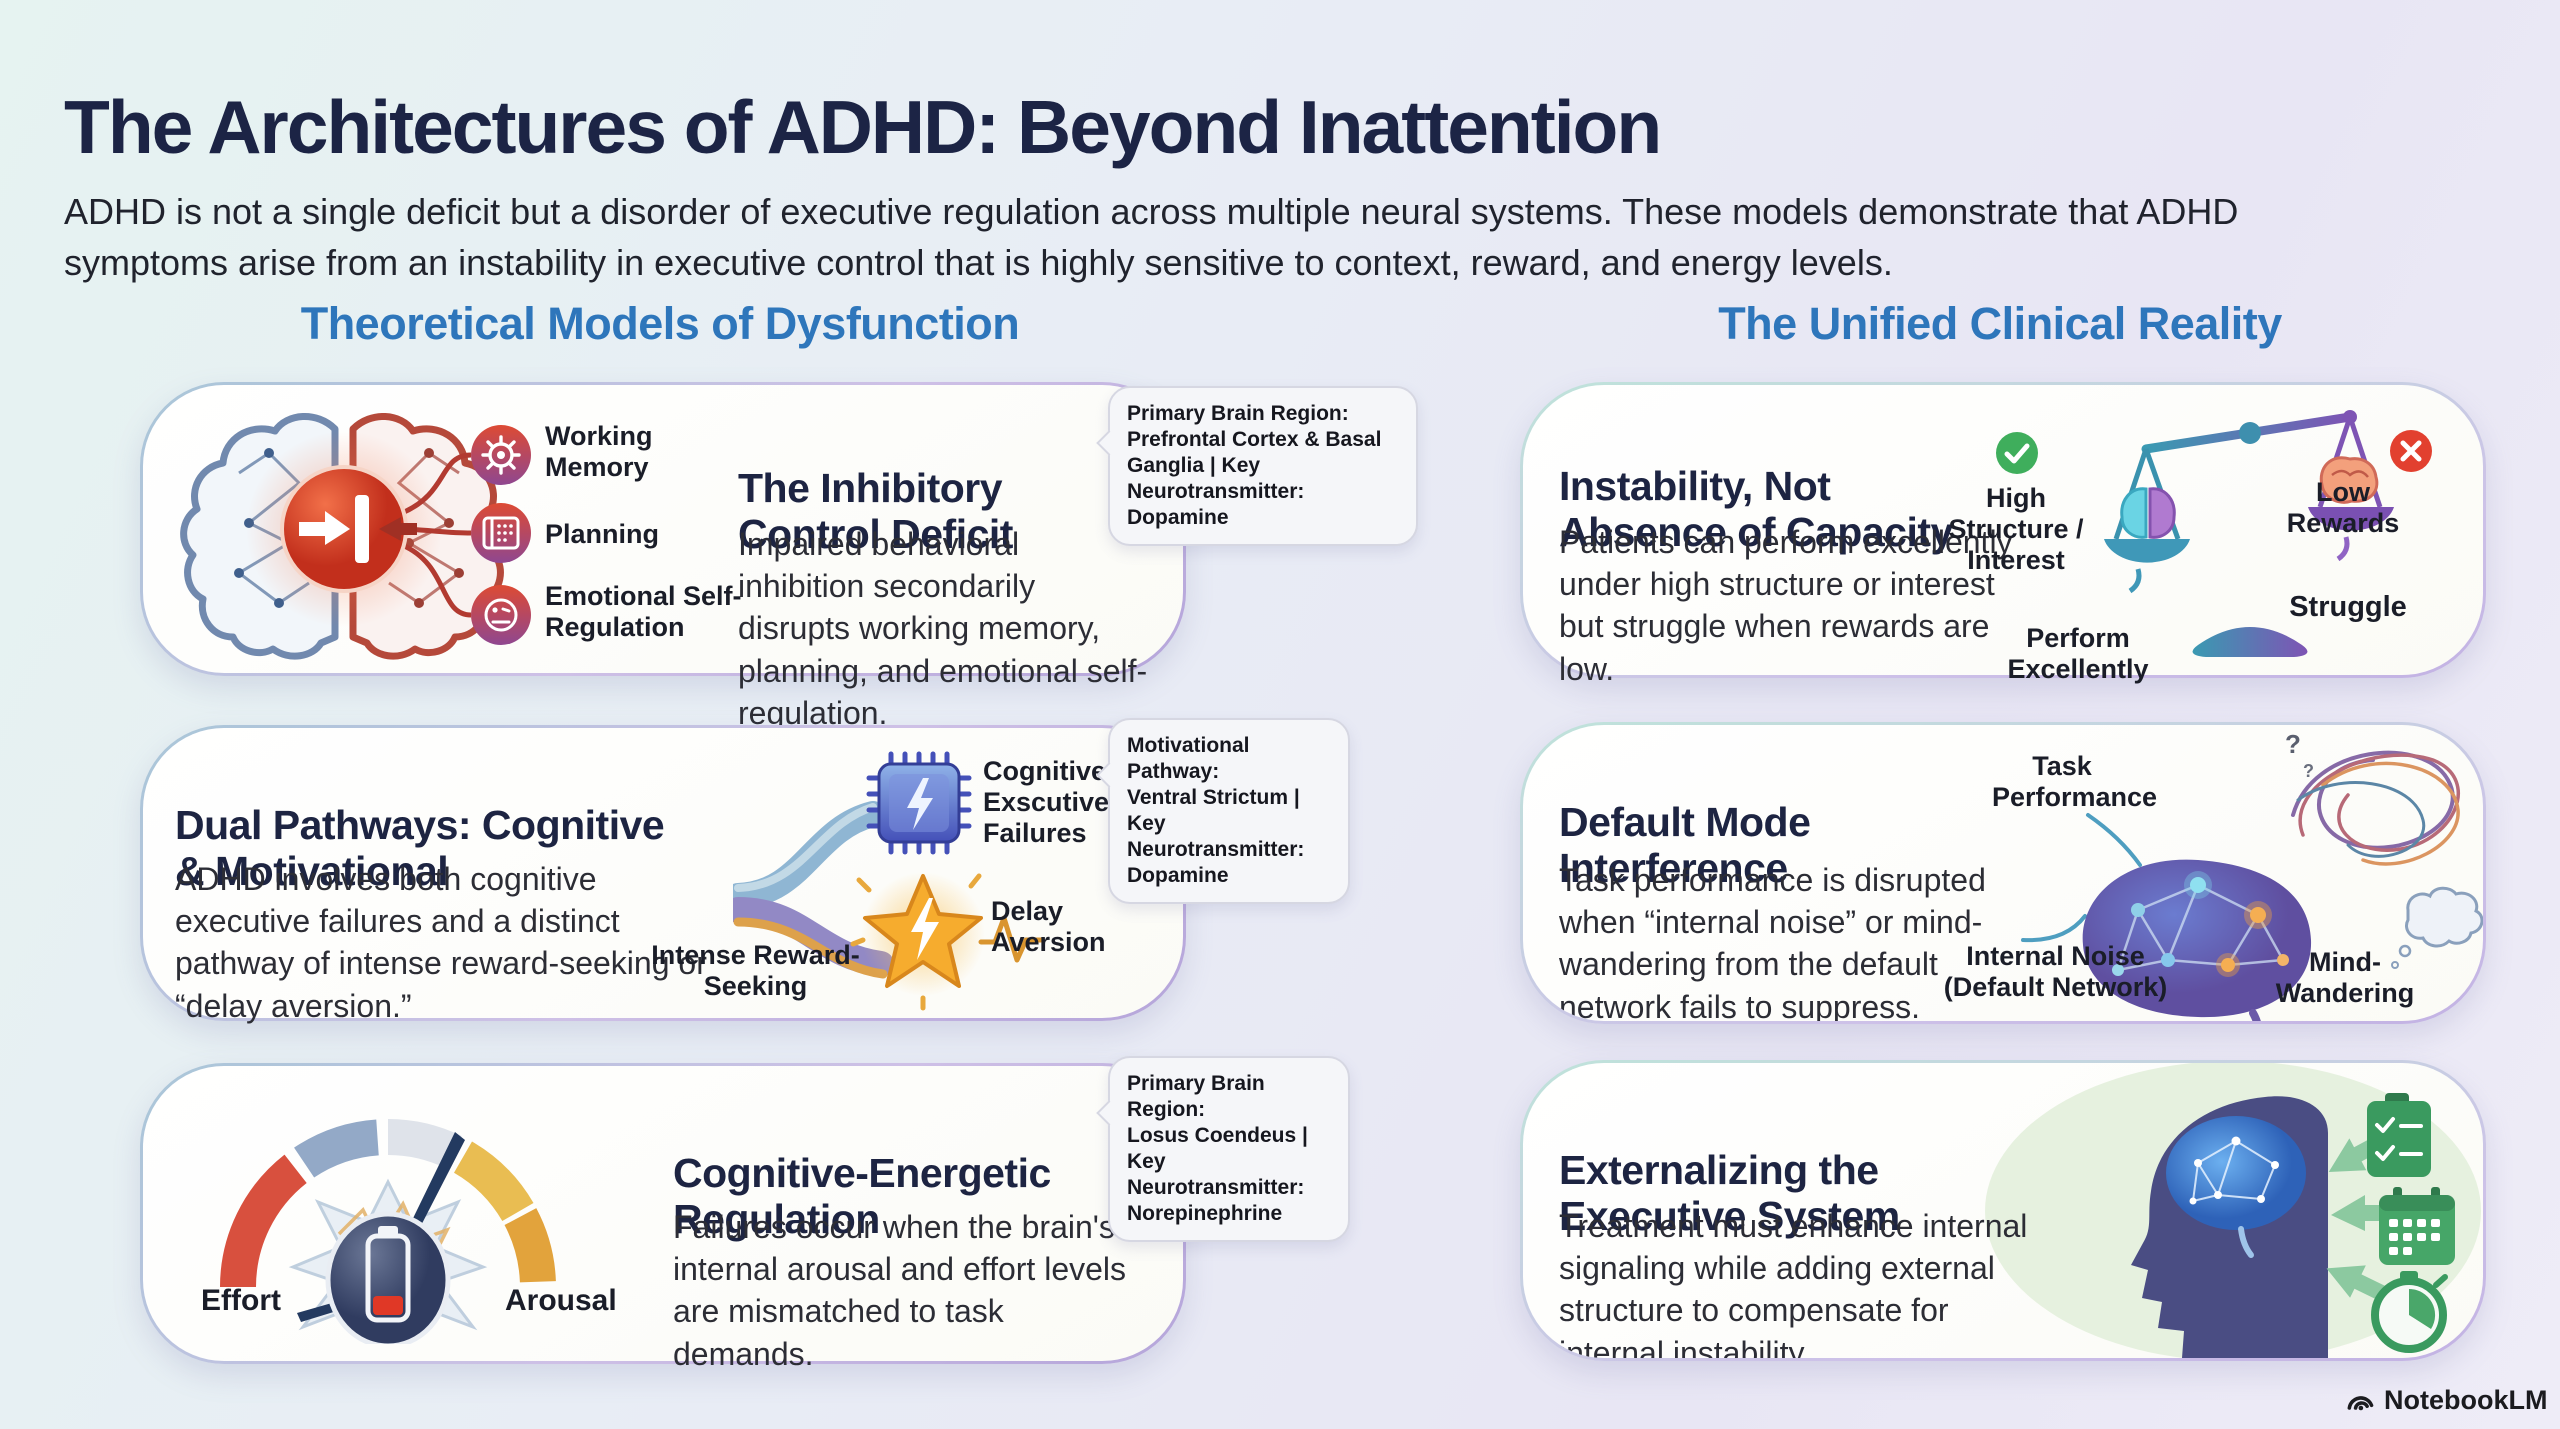  What do you see at coordinates (2466, 1399) in the screenshot?
I see `notebooklm-label: NotebookLM` at bounding box center [2466, 1399].